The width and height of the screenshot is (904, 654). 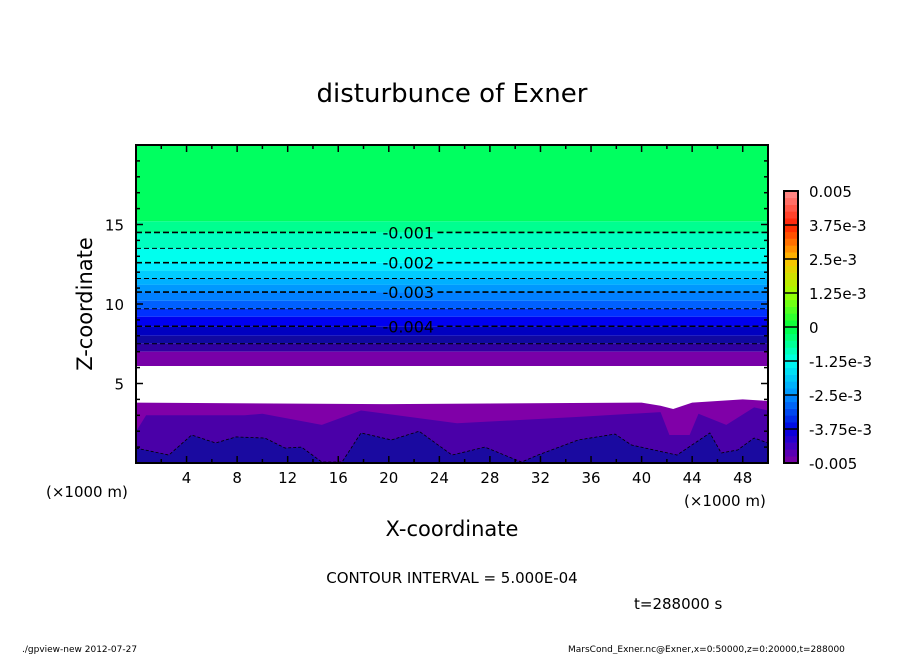 What do you see at coordinates (742, 478) in the screenshot?
I see `x-tick-label: 48` at bounding box center [742, 478].